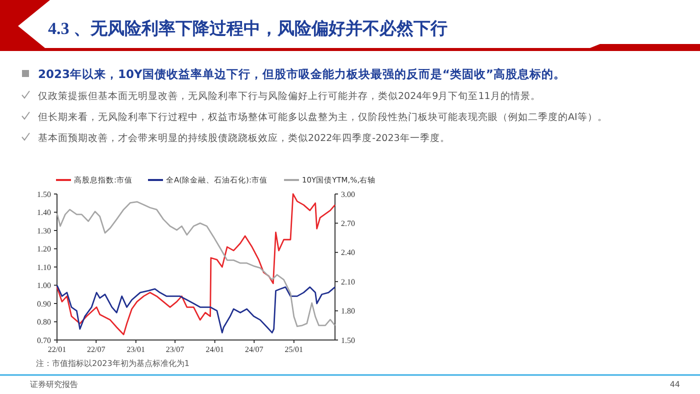  I want to click on y2-tick-label: 3.00, so click(348, 194).